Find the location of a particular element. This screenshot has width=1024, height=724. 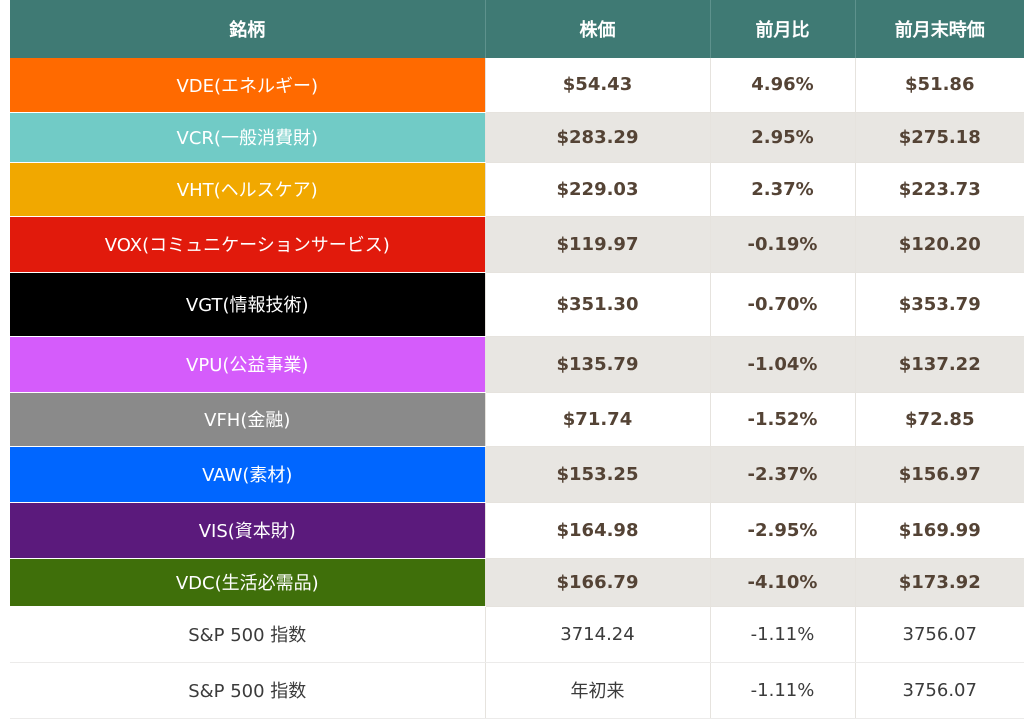

prev-value-cell: $353.79 is located at coordinates (939, 304).